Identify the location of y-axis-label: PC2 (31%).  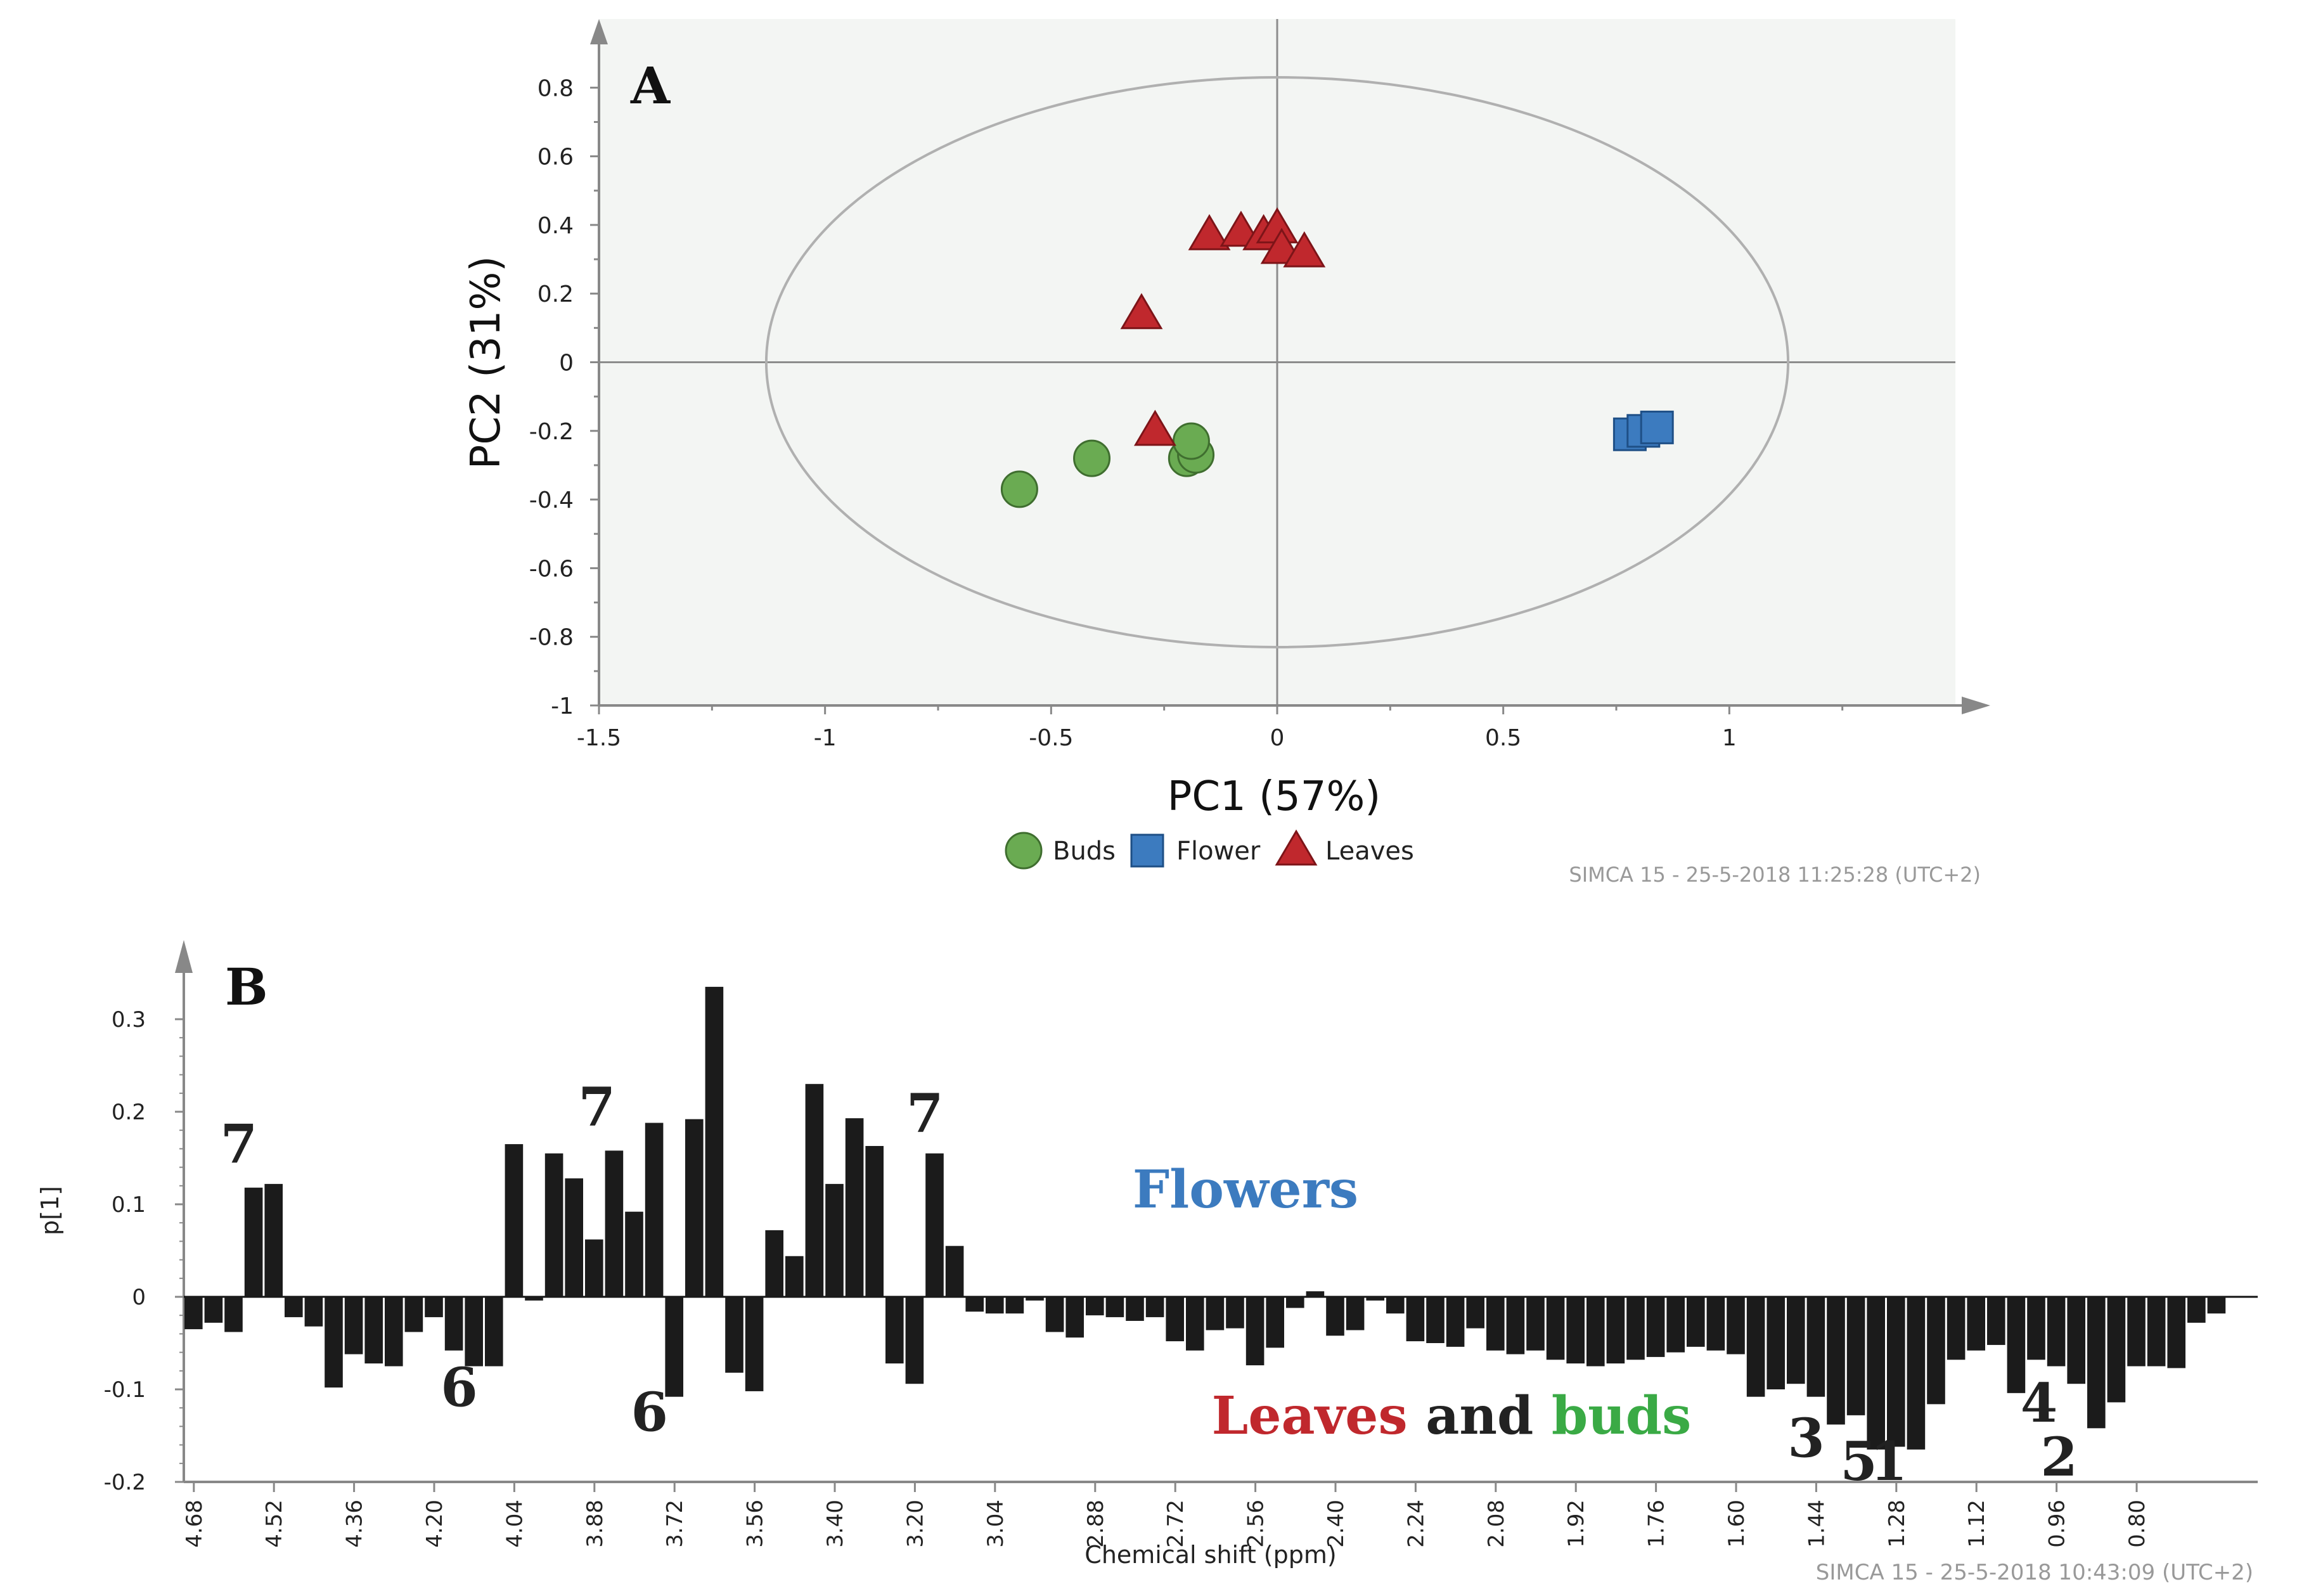
(487, 363).